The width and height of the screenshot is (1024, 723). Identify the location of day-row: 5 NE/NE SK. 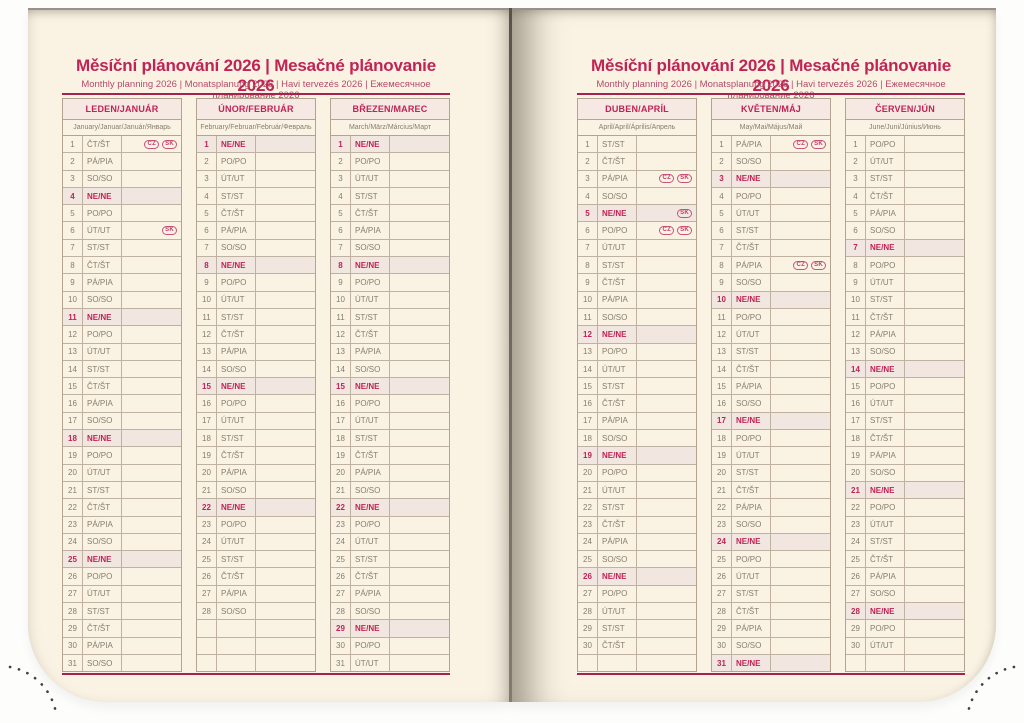
(637, 214).